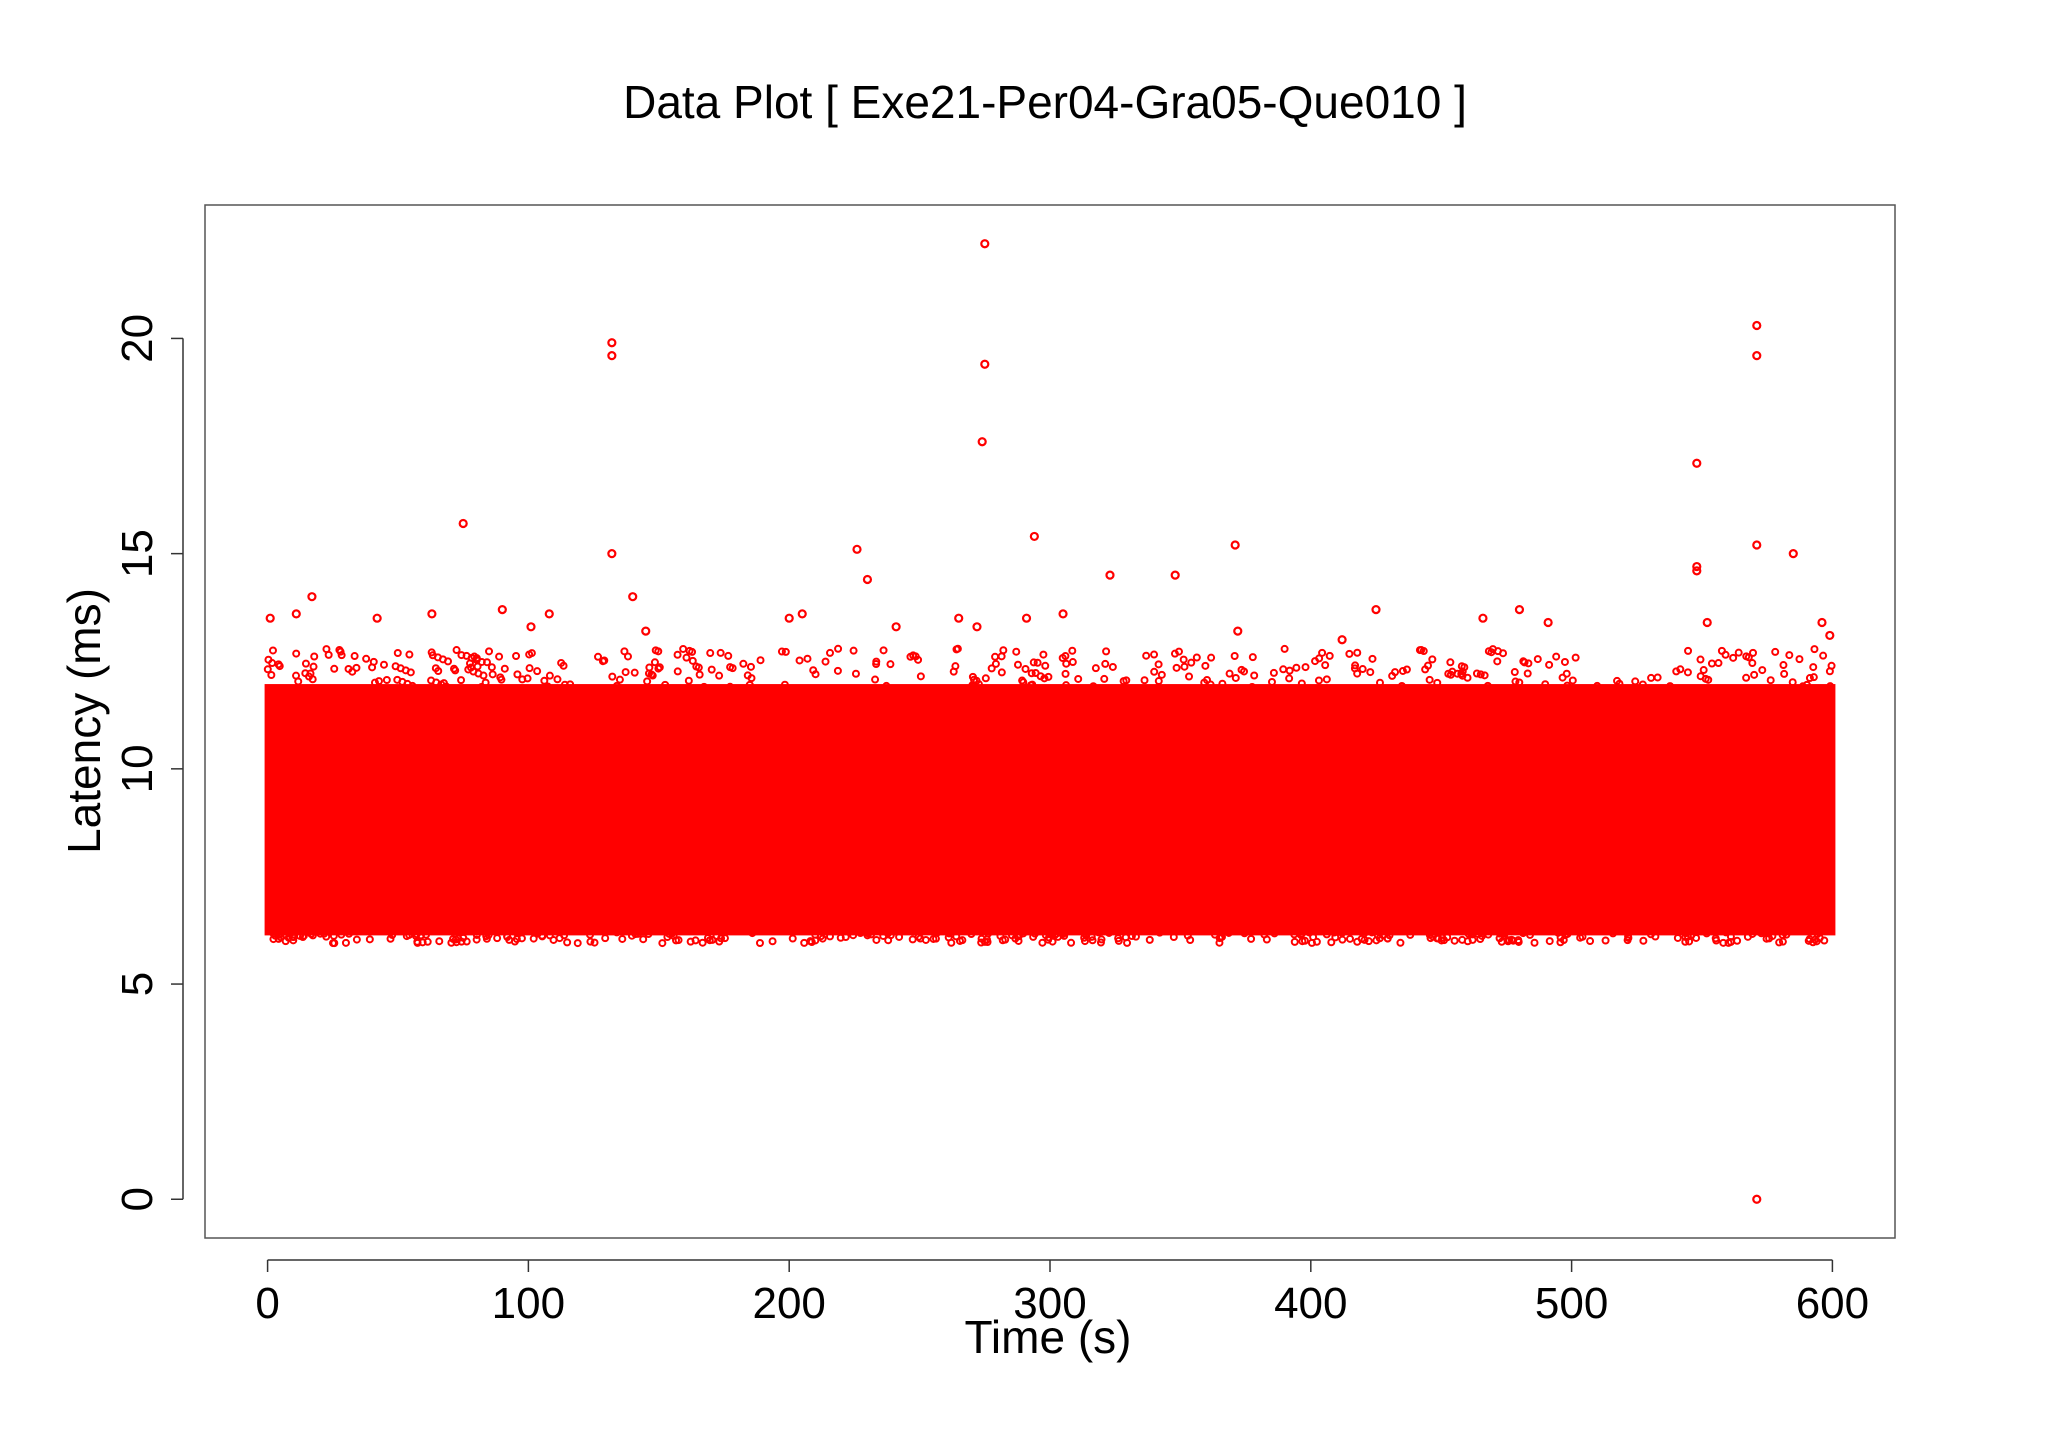 The height and width of the screenshot is (1440, 2048). I want to click on chart-title: Data Plot [ Exe21-Per04-Gra05-Que010 ], so click(1045, 102).